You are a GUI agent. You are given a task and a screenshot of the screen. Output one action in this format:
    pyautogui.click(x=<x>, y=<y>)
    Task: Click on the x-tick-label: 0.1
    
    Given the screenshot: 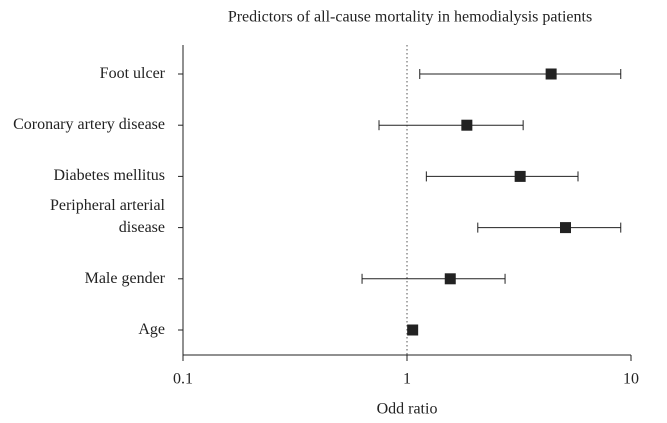 What is the action you would take?
    pyautogui.click(x=183, y=379)
    